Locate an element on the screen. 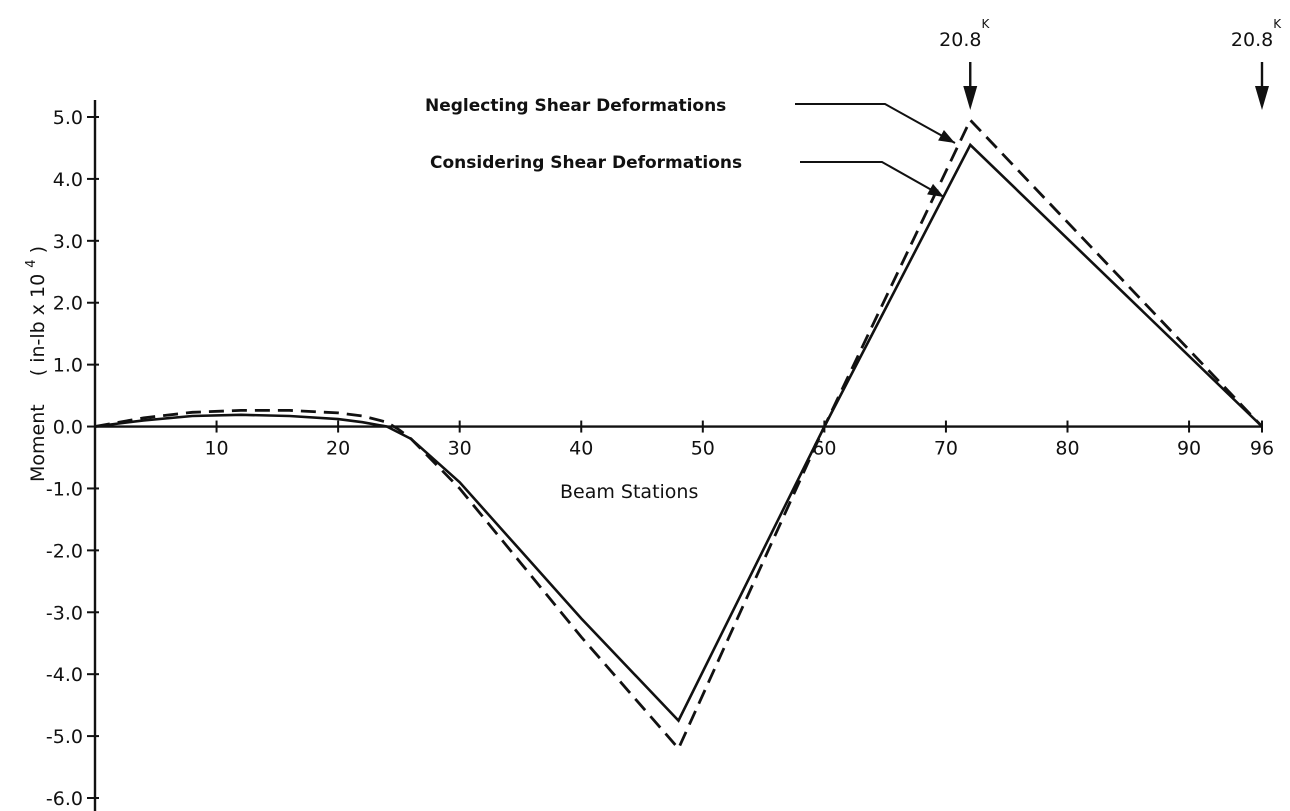  y-tick-label: 5.0 is located at coordinates (68, 118).